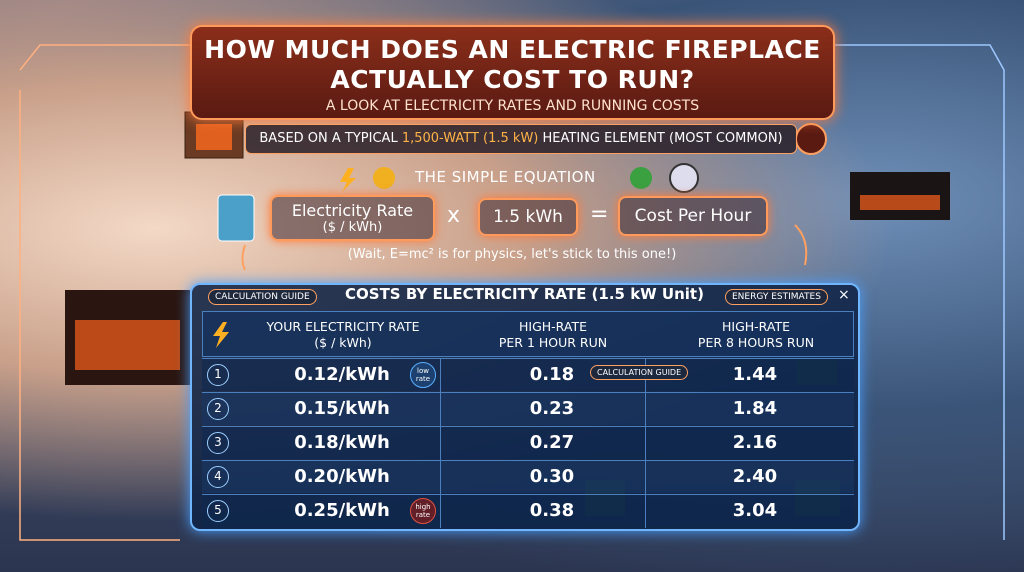 The height and width of the screenshot is (572, 1024). What do you see at coordinates (900, 202) in the screenshot?
I see `flames-right` at bounding box center [900, 202].